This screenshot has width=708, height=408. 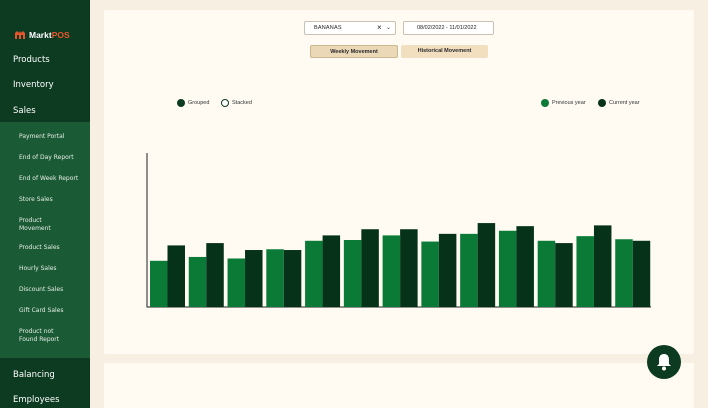 What do you see at coordinates (444, 51) in the screenshot?
I see `tab-historical-movement: Historical Movement` at bounding box center [444, 51].